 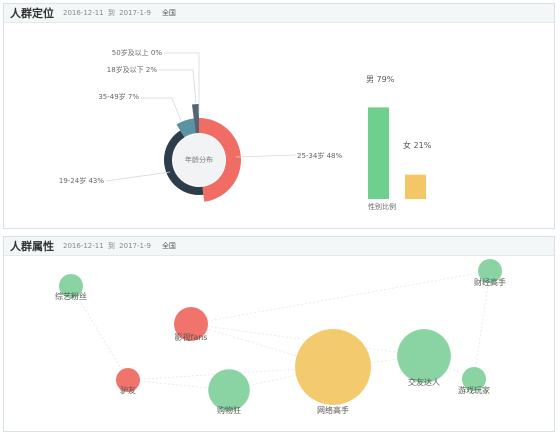 I want to click on panel-title: 人群定位, so click(x=32, y=13).